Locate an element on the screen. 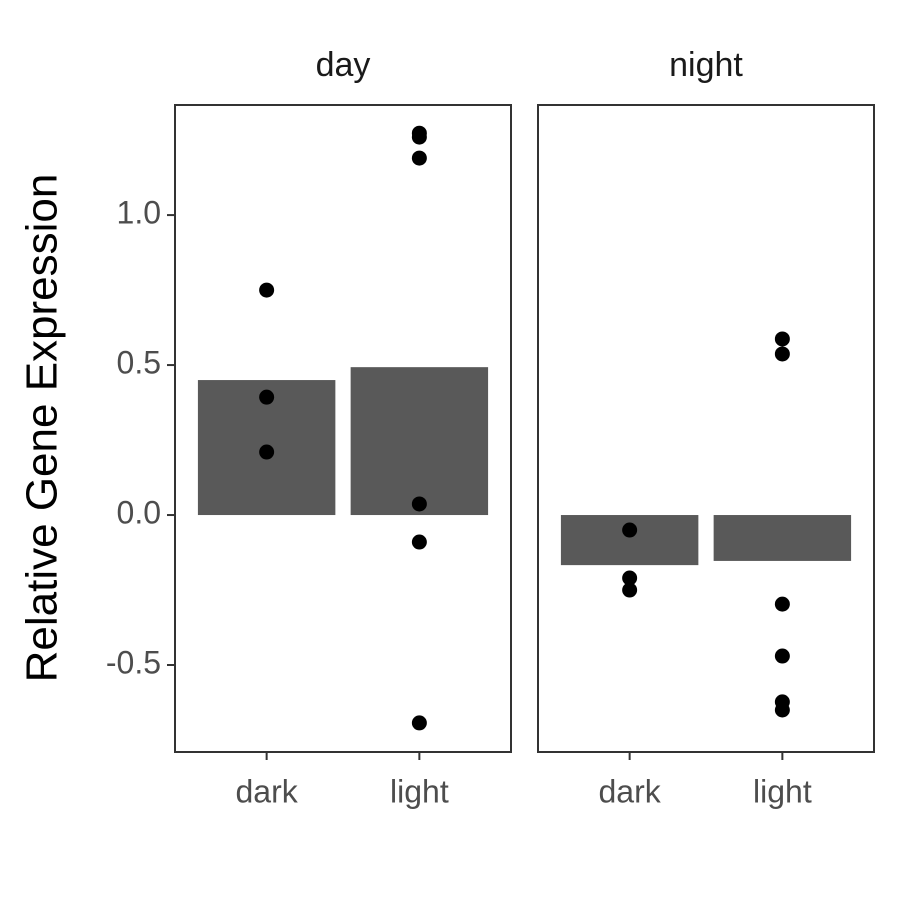  y-tick-label: 0.0 is located at coordinates (139, 512).